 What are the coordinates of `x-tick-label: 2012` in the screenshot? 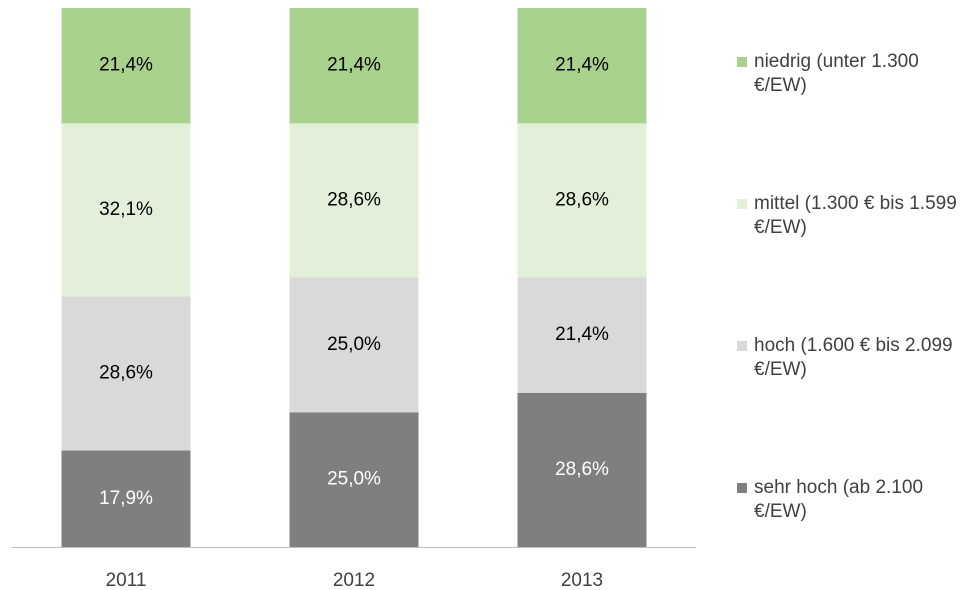 It's located at (354, 580).